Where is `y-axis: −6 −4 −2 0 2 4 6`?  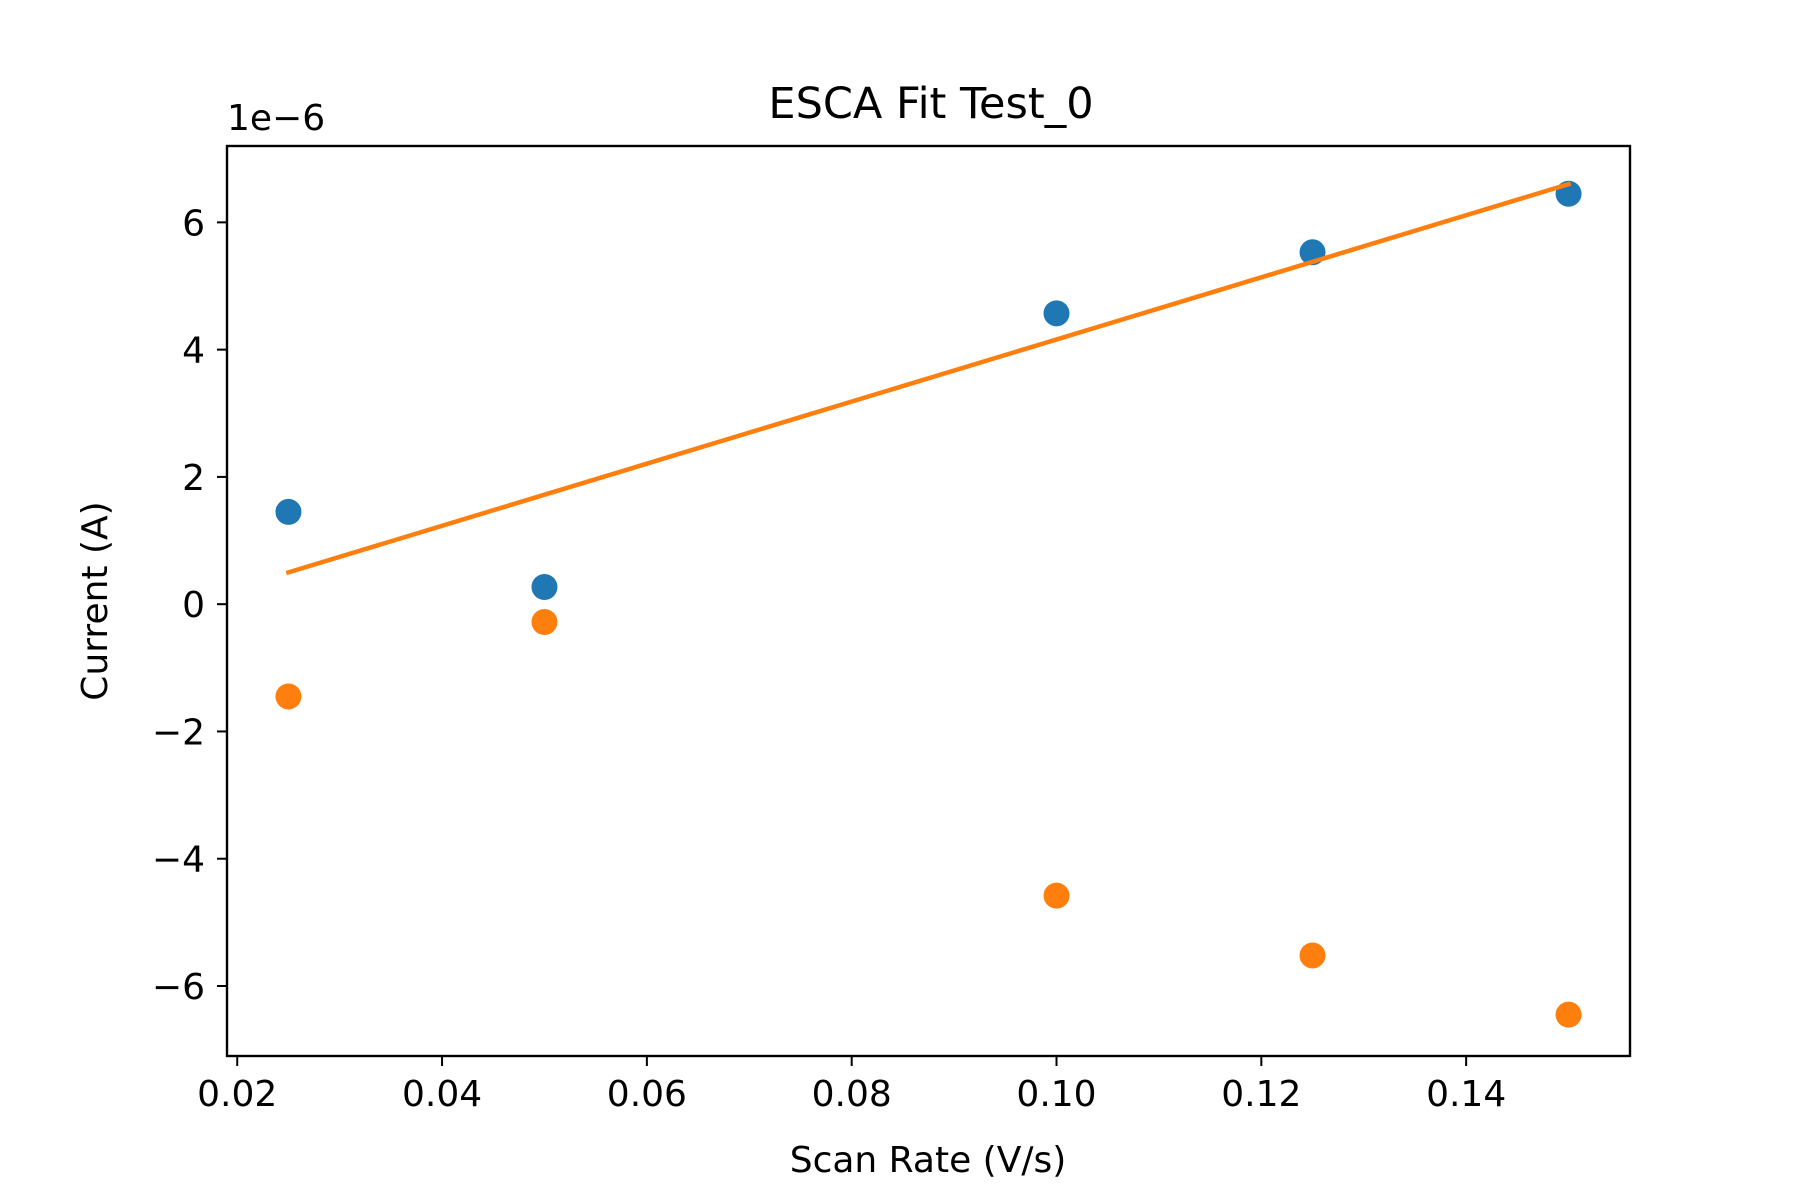
y-axis: −6 −4 −2 0 2 4 6 is located at coordinates (189, 605).